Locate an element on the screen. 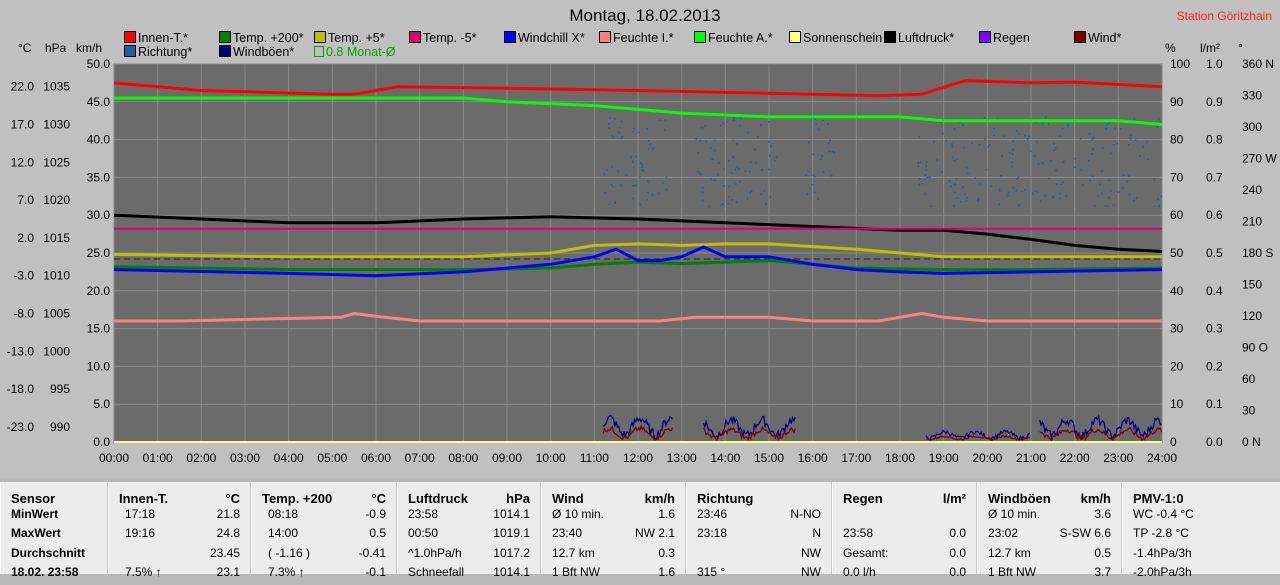 This screenshot has width=1280, height=585. x-tick-label: 20:00 is located at coordinates (987, 458).